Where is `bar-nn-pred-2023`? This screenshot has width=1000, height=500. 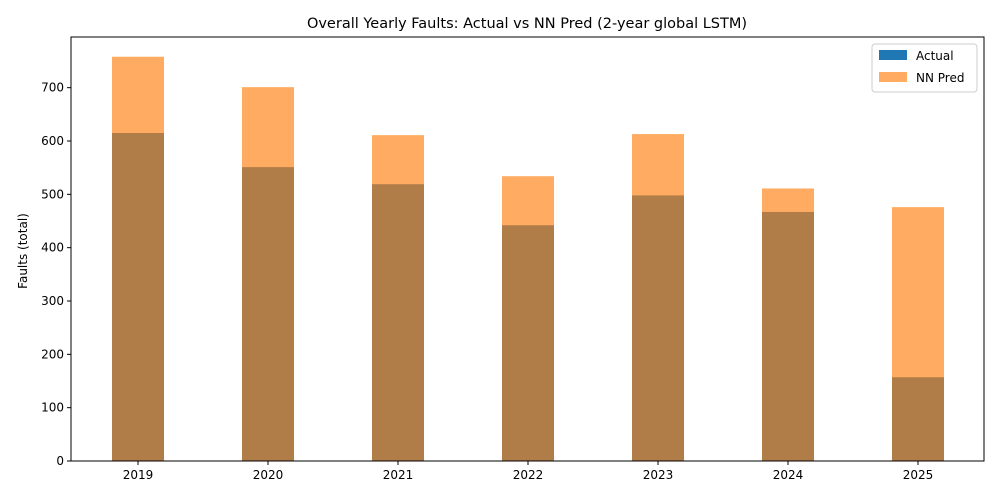 bar-nn-pred-2023 is located at coordinates (658, 298).